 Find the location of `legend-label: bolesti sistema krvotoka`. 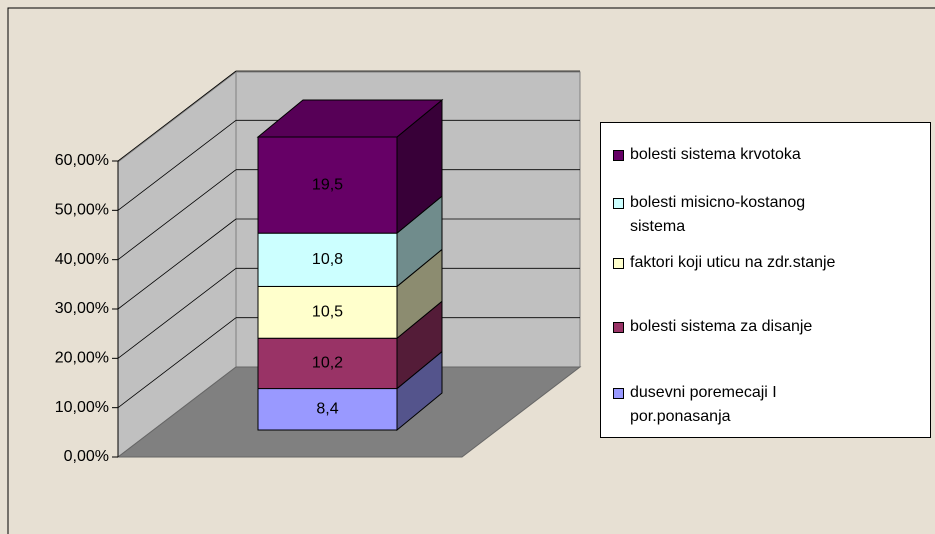

legend-label: bolesti sistema krvotoka is located at coordinates (715, 154).